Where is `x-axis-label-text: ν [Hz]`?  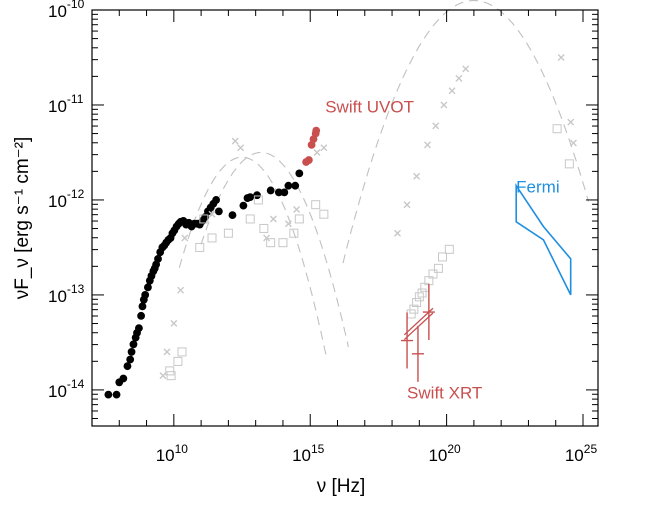 x-axis-label-text: ν [Hz] is located at coordinates (341, 486).